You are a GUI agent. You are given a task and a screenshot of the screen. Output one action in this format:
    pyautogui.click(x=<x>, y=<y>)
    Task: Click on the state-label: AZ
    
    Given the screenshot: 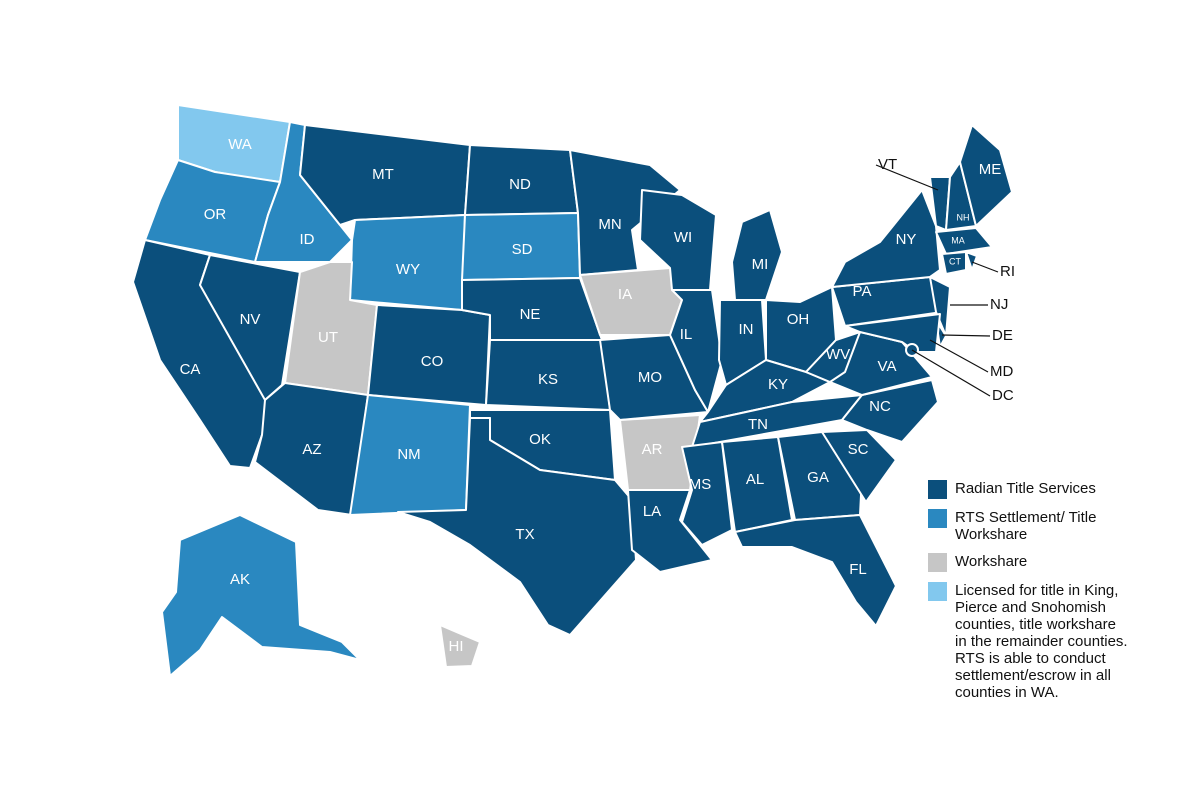 What is the action you would take?
    pyautogui.click(x=311, y=449)
    